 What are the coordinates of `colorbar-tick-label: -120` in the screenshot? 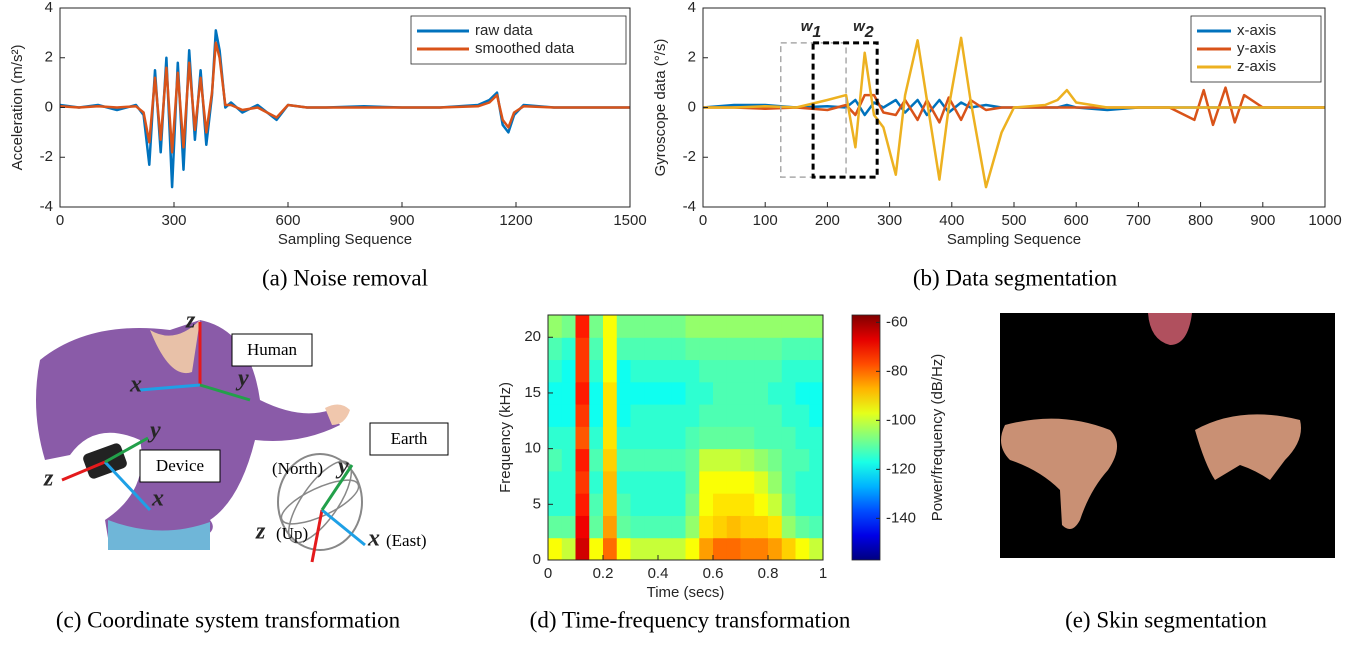 It's located at (901, 468).